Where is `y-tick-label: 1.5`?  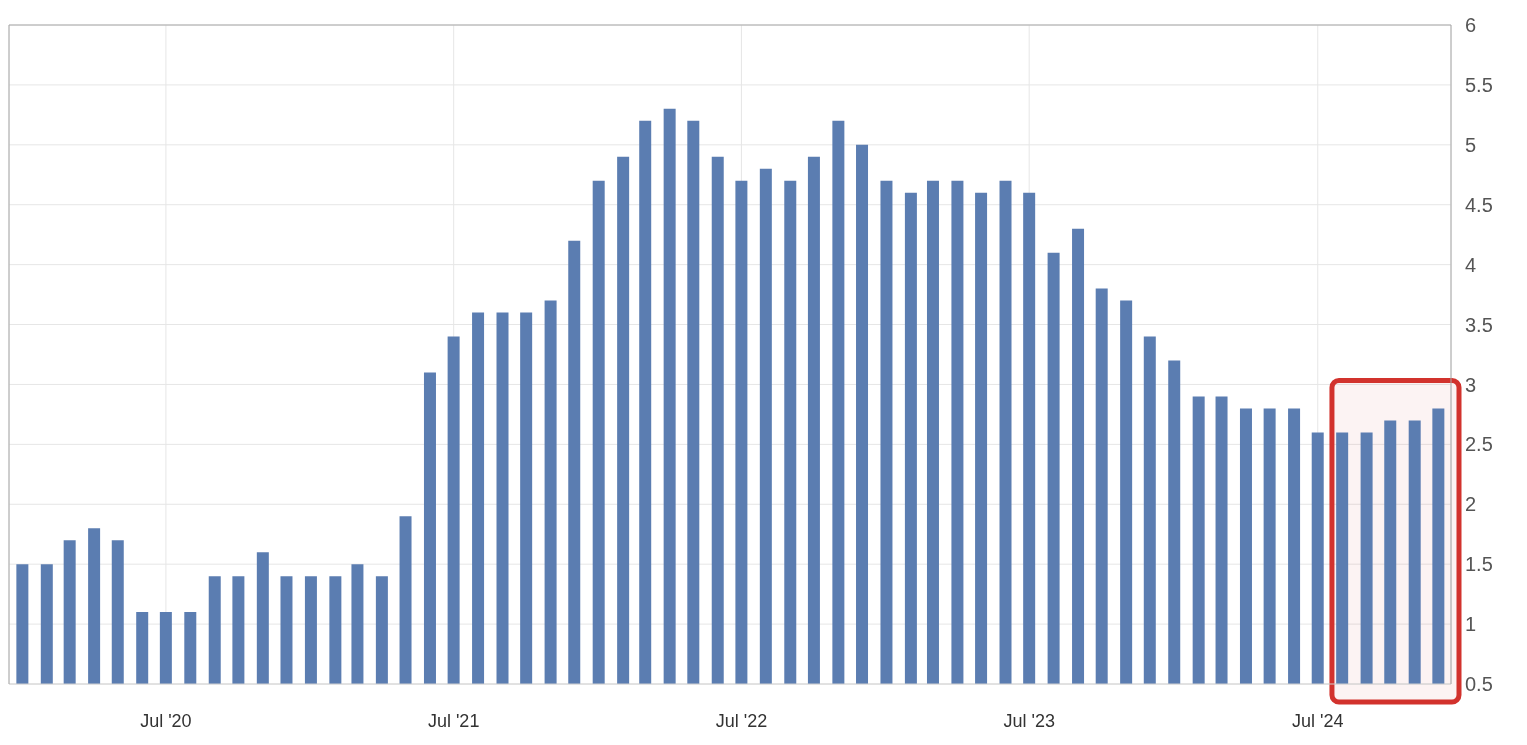 y-tick-label: 1.5 is located at coordinates (1479, 564).